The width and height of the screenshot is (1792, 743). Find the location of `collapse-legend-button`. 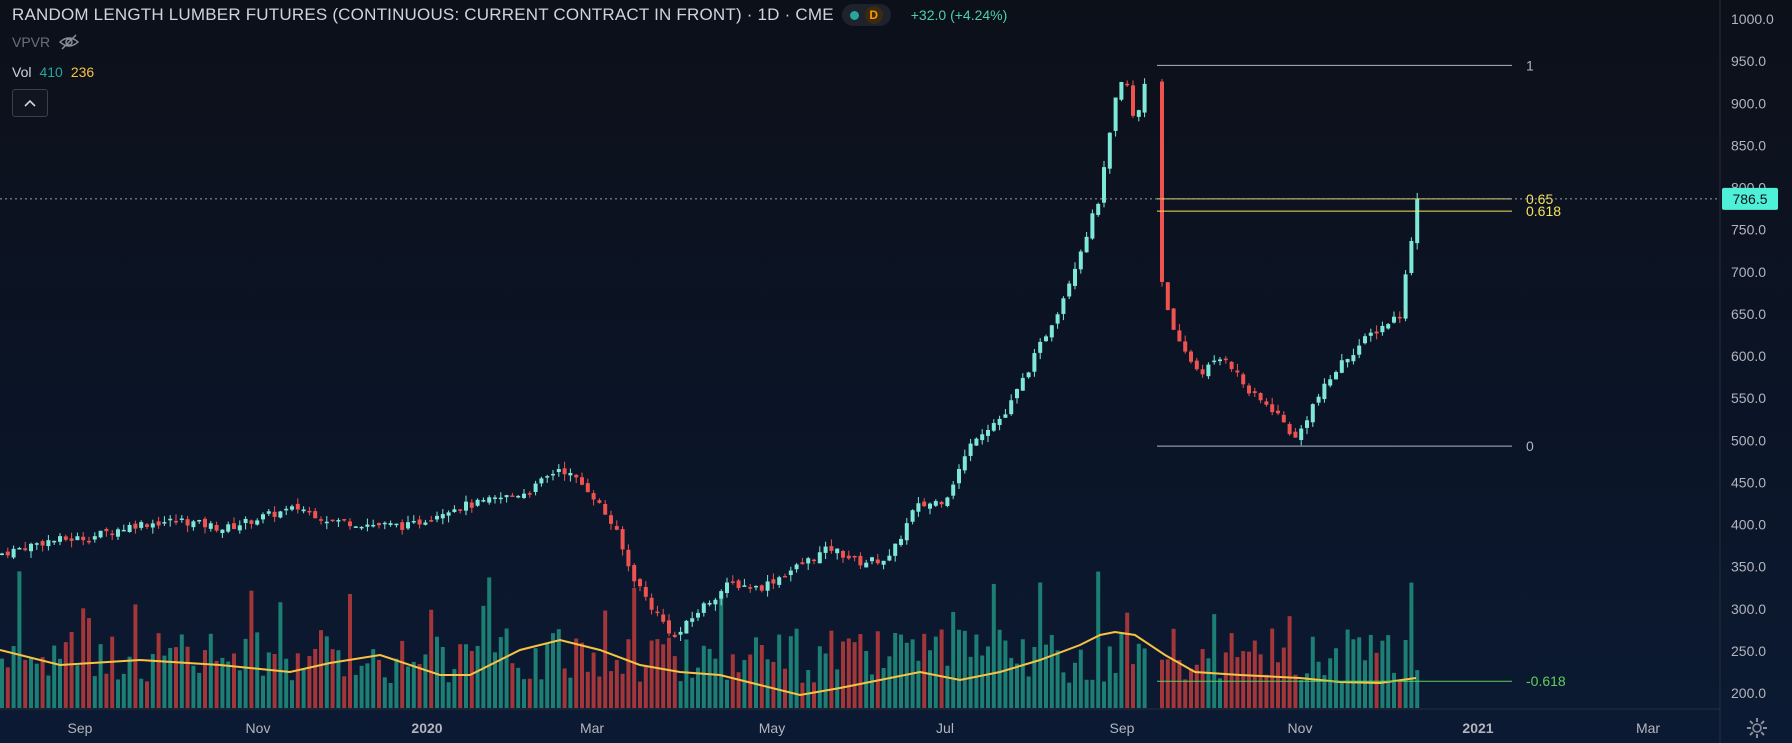

collapse-legend-button is located at coordinates (30, 103).